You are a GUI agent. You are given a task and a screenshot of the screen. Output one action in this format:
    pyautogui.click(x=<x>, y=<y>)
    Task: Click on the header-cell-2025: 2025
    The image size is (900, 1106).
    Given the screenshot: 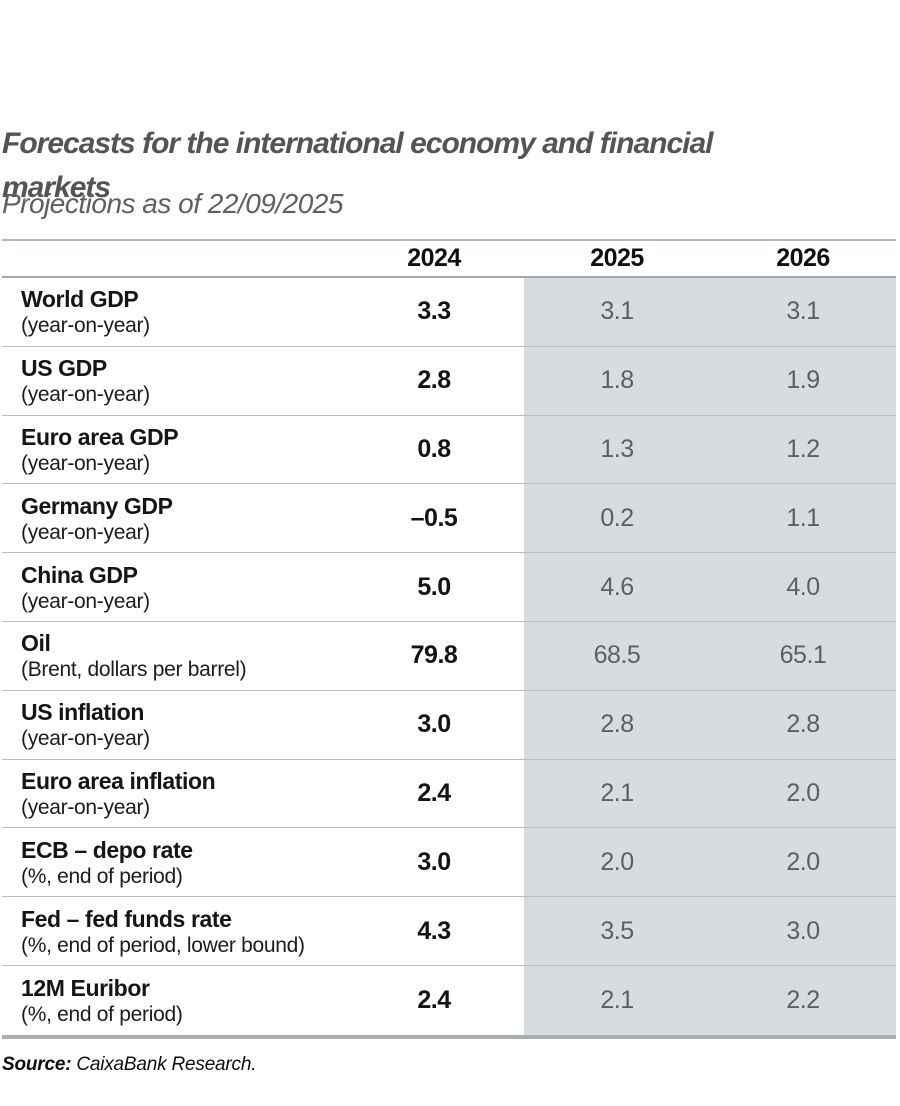 What is the action you would take?
    pyautogui.click(x=617, y=258)
    